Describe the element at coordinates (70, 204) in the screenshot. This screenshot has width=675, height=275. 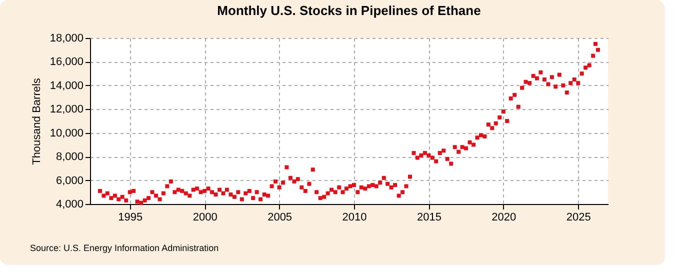
I see `y-tick-label: 4,000` at that location.